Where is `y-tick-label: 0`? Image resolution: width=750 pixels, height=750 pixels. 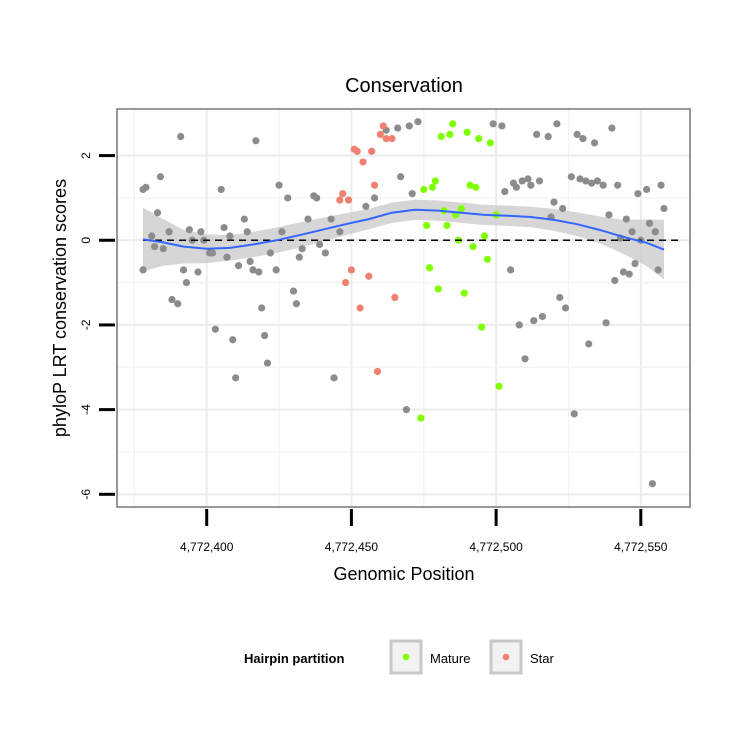 y-tick-label: 0 is located at coordinates (86, 240).